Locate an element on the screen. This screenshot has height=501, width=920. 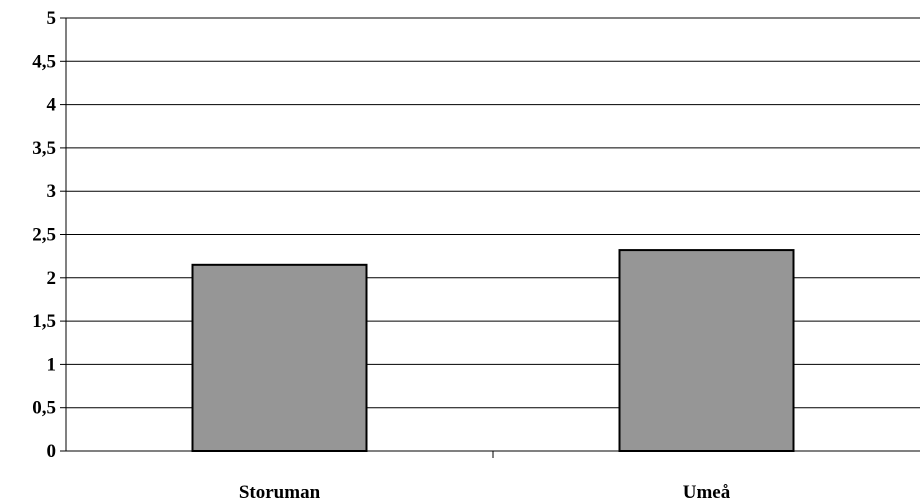
y-tick-label: 1,5 is located at coordinates (44, 321).